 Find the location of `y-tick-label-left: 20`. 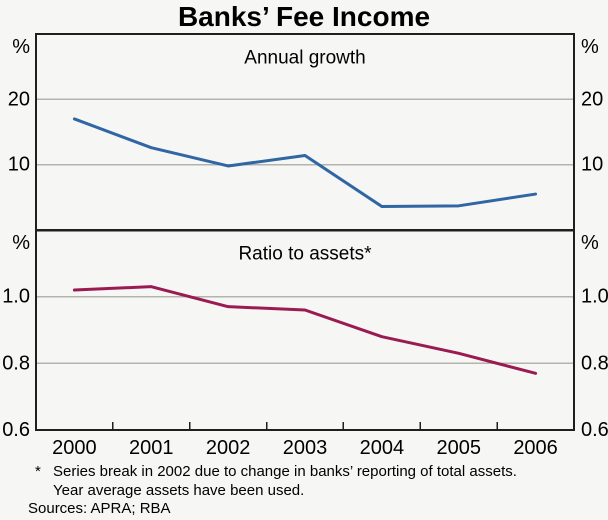

y-tick-label-left: 20 is located at coordinates (19, 99).